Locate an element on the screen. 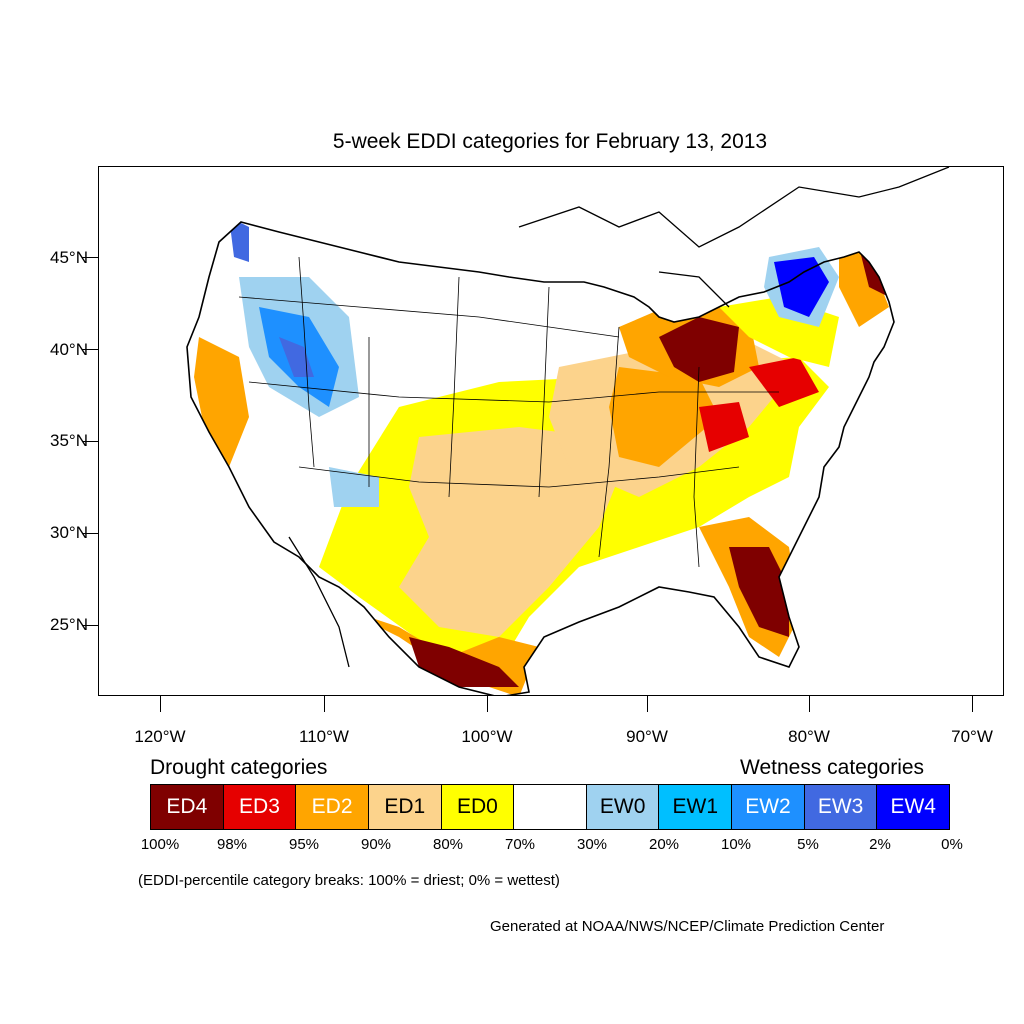 This screenshot has width=1024, height=1024. drought-heading: Drought categories is located at coordinates (239, 767).